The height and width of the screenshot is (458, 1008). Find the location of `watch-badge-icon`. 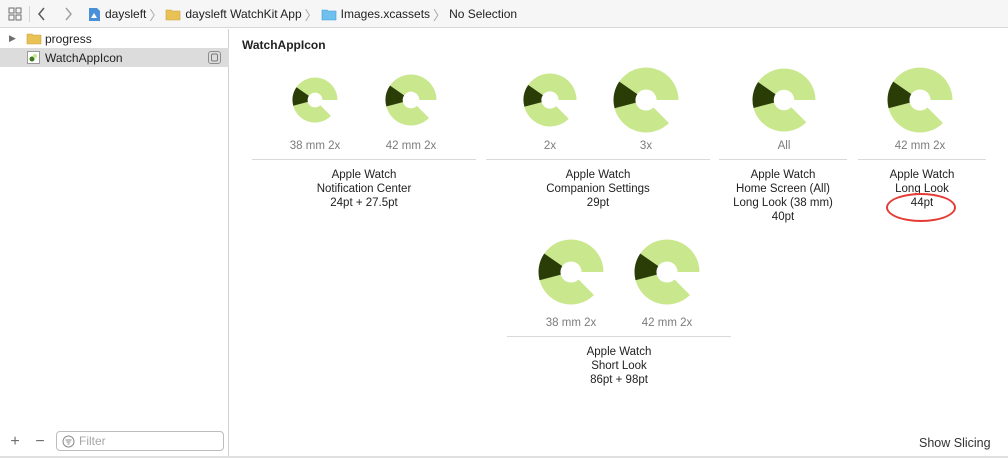

watch-badge-icon is located at coordinates (214, 57).